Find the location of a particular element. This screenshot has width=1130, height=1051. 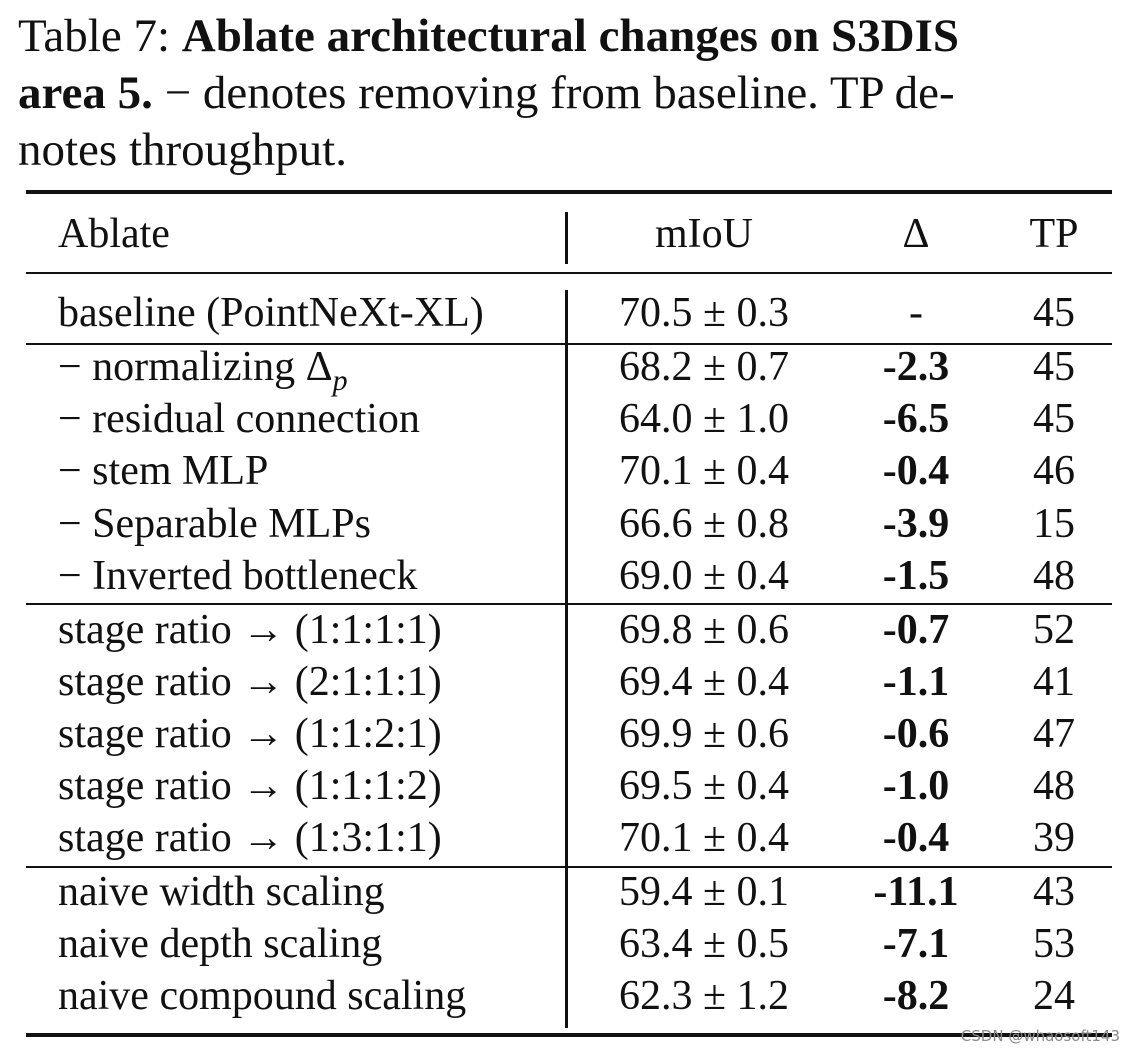

row-ablate: stage ratio → (1:1:2:1) is located at coordinates (250, 734).